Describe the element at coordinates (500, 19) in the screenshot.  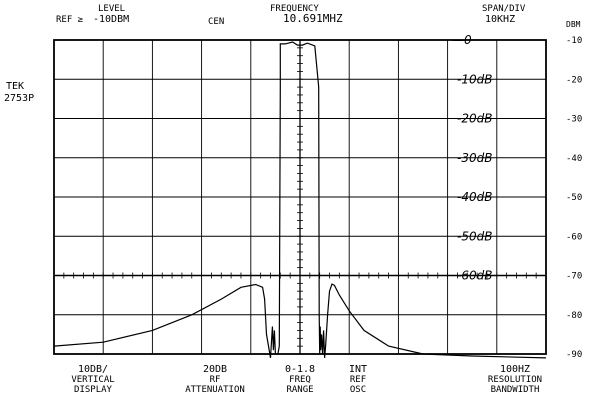
I see `span-value: 10KHZ` at that location.